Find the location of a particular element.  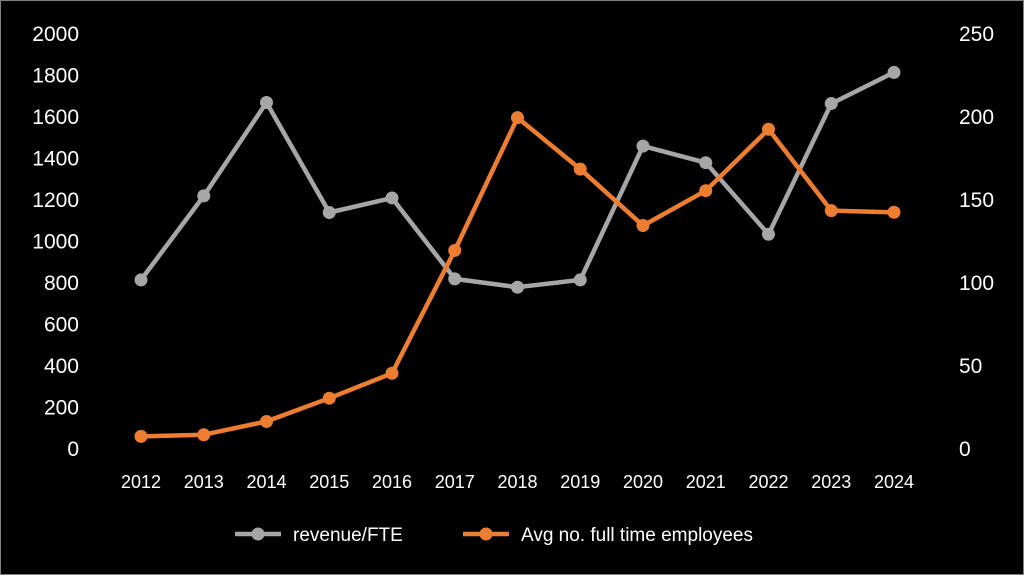

left-tick-label: 200 is located at coordinates (61, 408).